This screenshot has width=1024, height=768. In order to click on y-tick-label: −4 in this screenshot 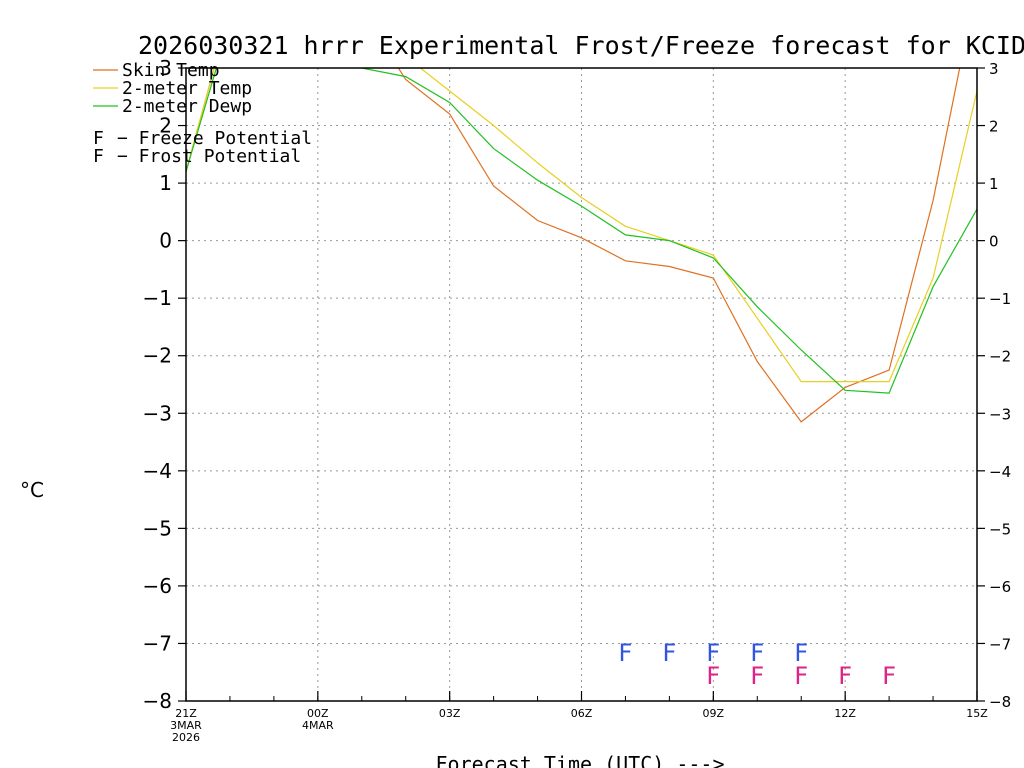, I will do `click(157, 471)`.